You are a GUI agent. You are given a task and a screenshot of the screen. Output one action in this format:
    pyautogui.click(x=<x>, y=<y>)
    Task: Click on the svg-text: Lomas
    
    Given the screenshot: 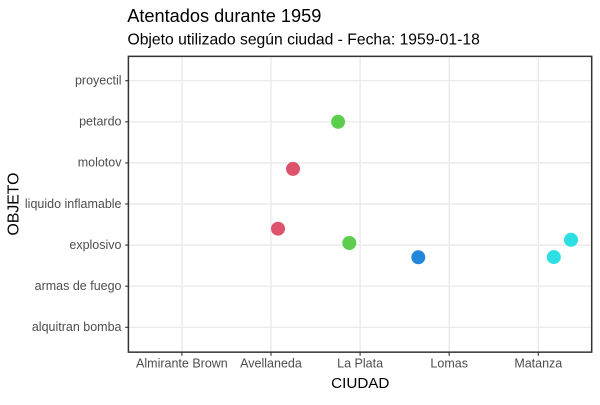 What is the action you would take?
    pyautogui.click(x=449, y=364)
    